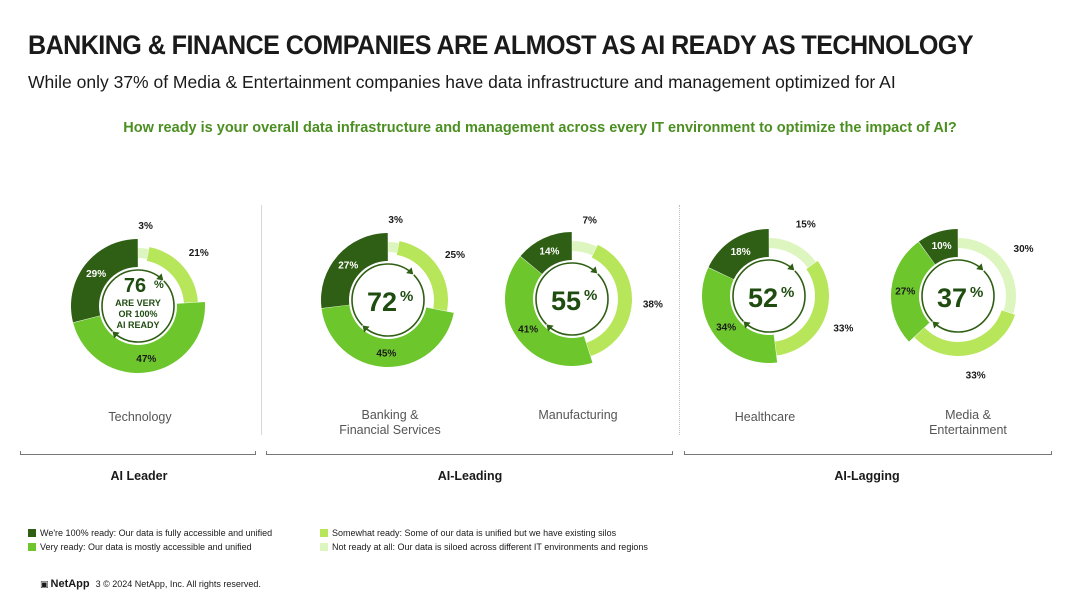 This screenshot has width=1080, height=608. I want to click on segment-value-label: 14%, so click(549, 252).